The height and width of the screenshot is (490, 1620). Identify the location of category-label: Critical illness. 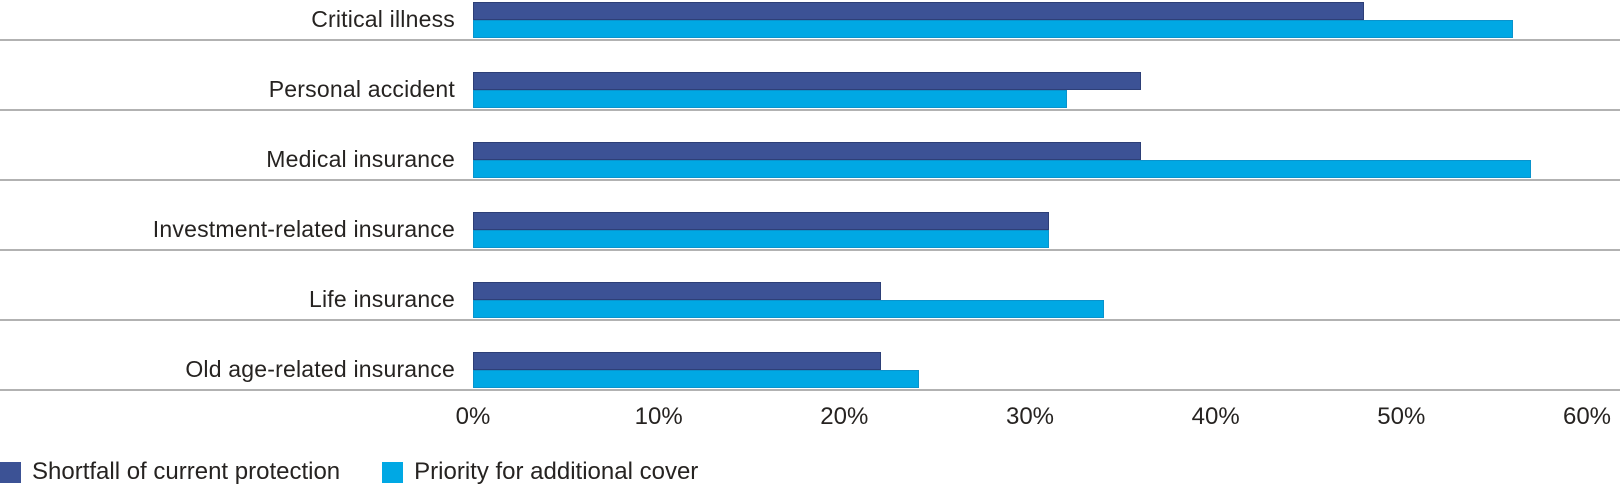
(383, 18).